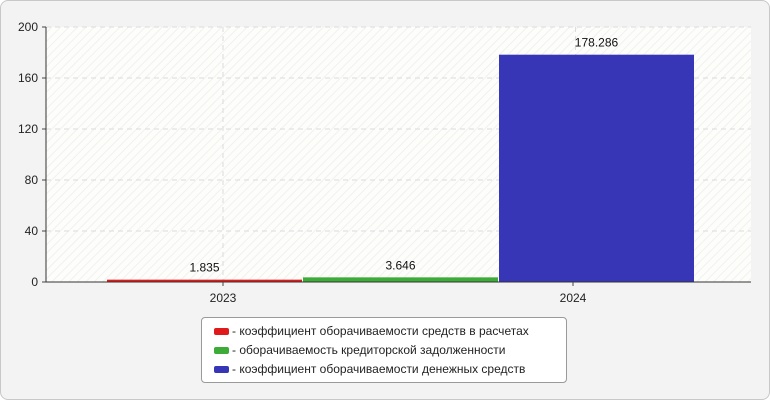 The height and width of the screenshot is (400, 770). What do you see at coordinates (204, 268) in the screenshot?
I see `data-label: 1.835` at bounding box center [204, 268].